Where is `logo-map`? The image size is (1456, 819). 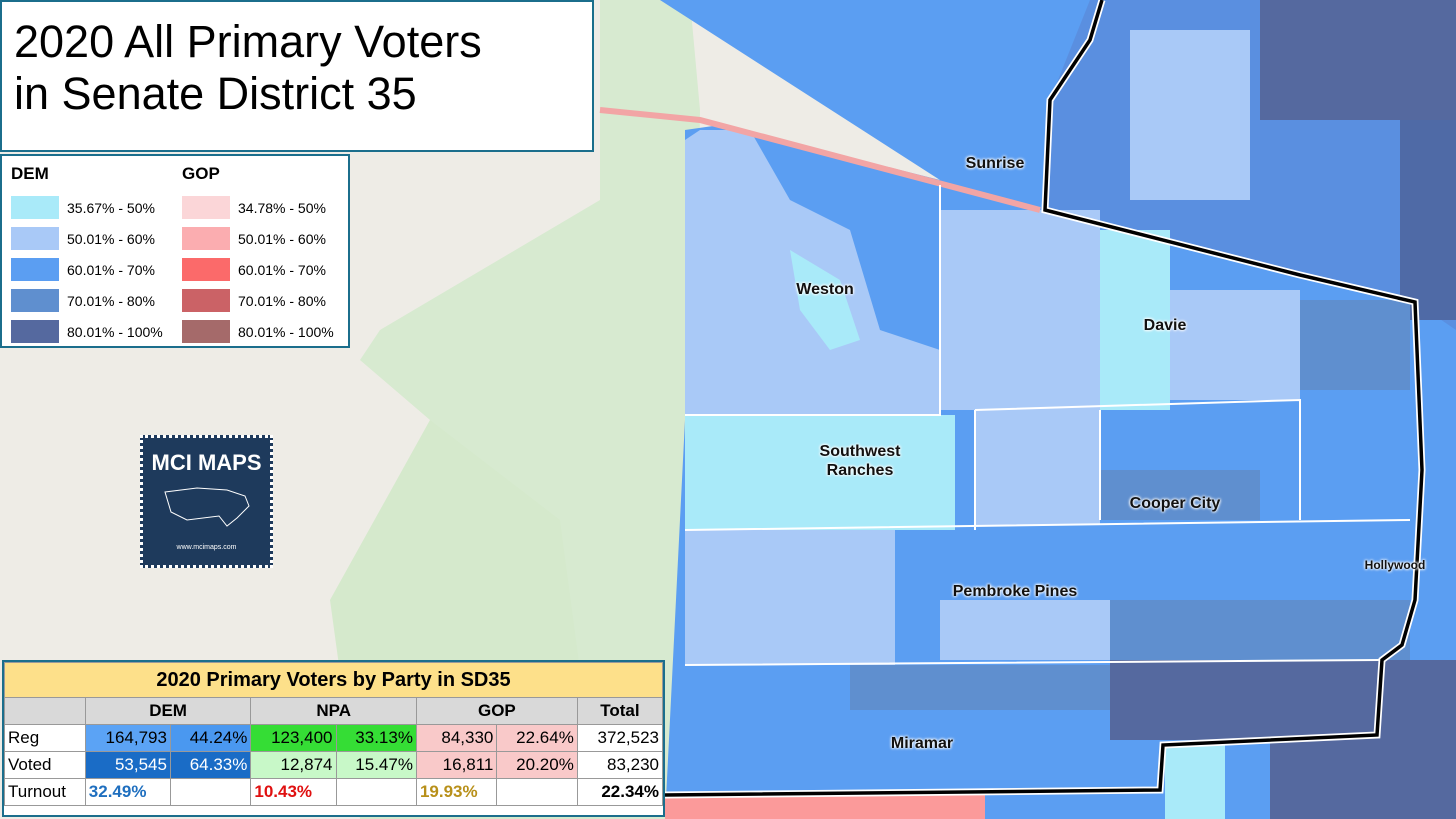 logo-map is located at coordinates (206, 507).